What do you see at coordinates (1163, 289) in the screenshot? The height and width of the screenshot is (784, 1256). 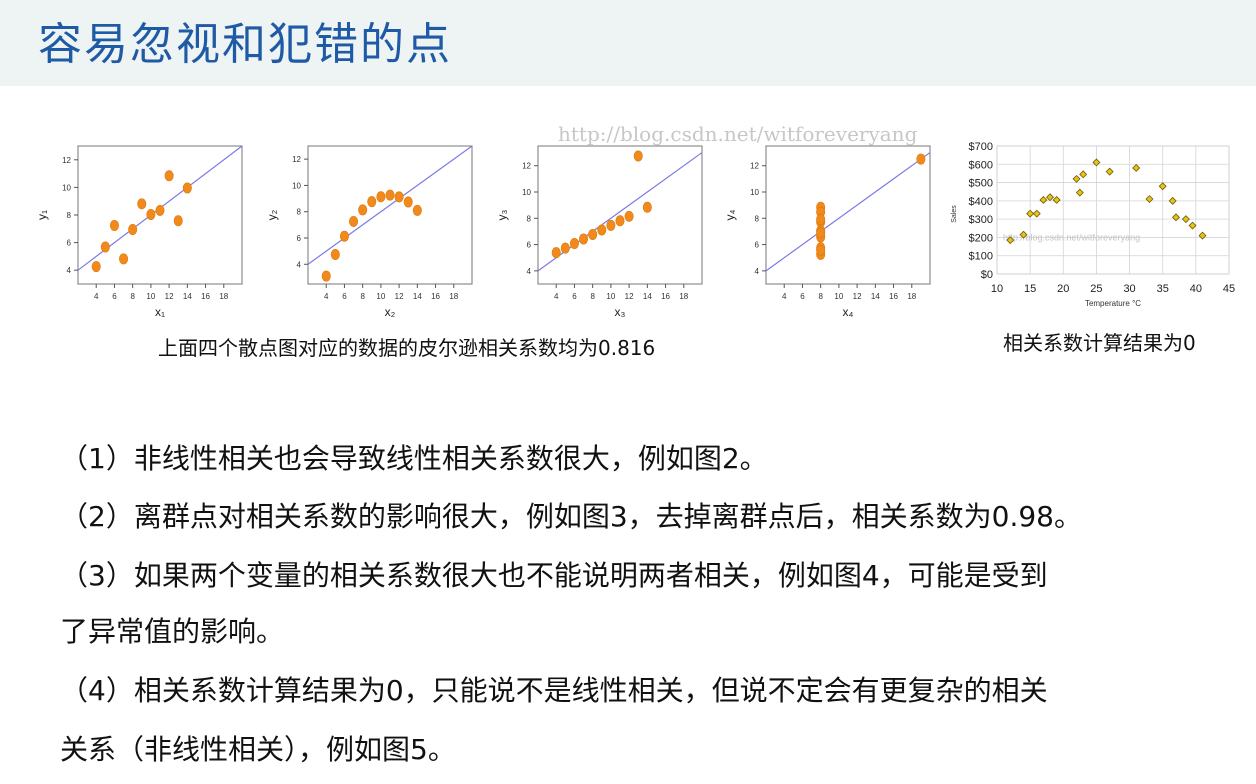 I see `x-tick-label: 35` at bounding box center [1163, 289].